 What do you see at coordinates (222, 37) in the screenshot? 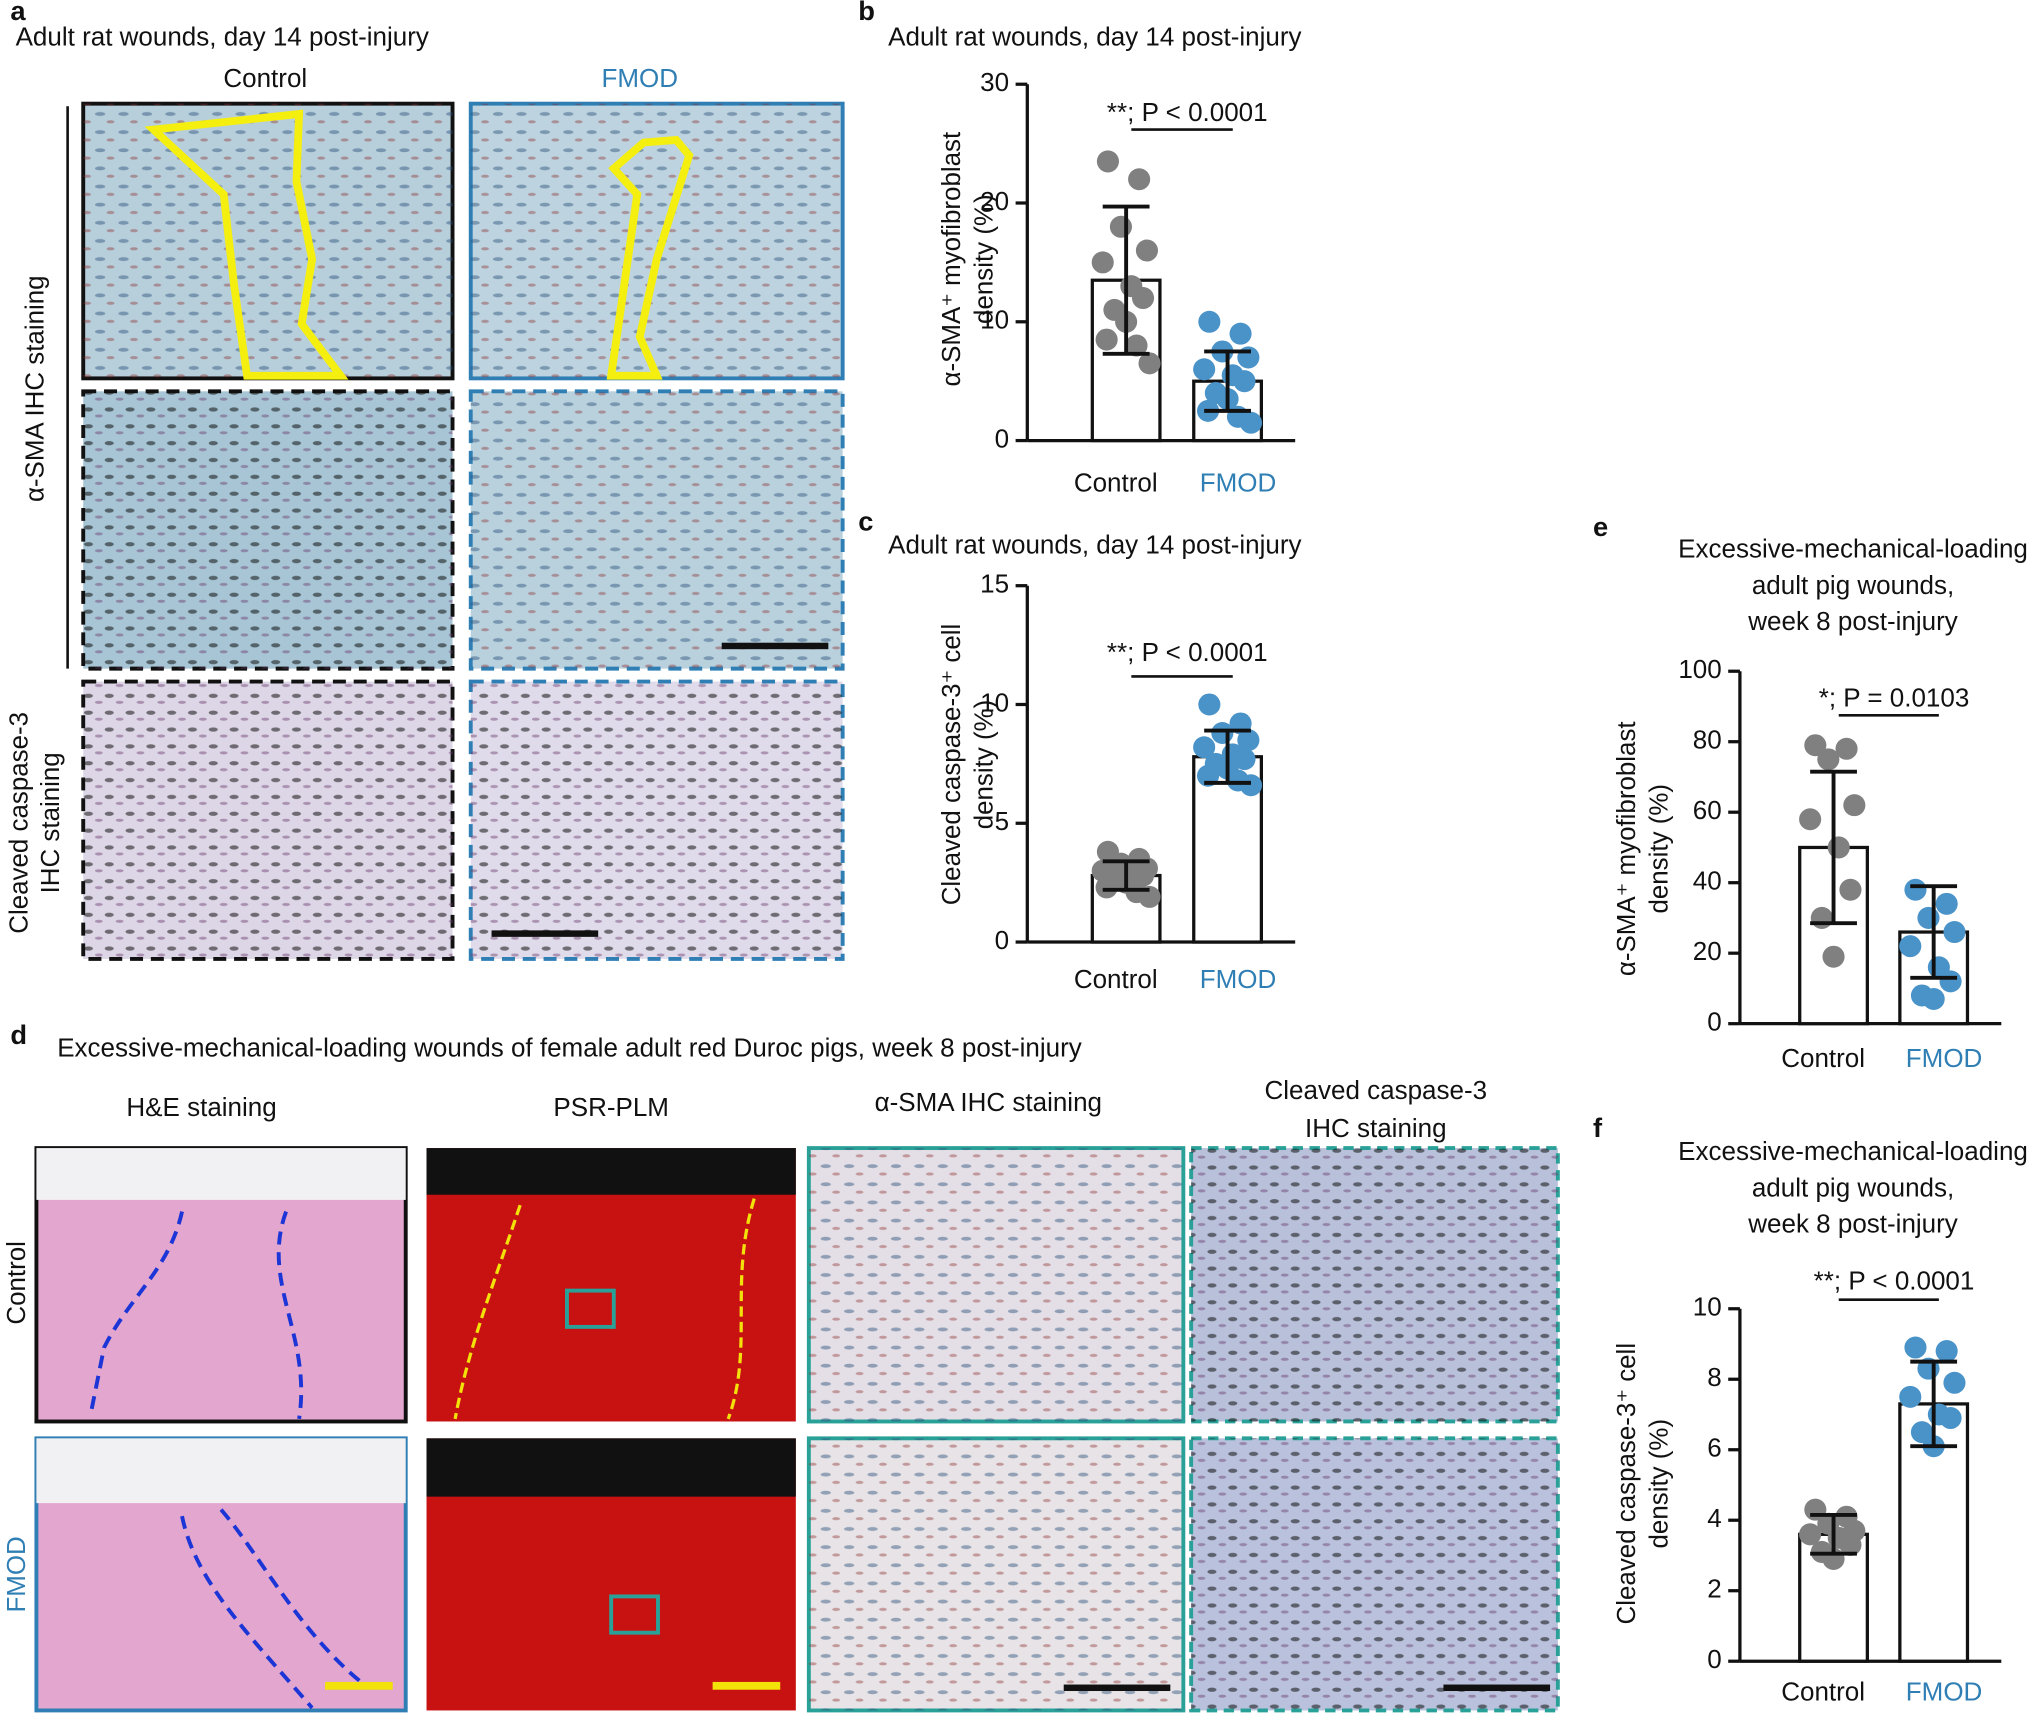
I see `panel-title: Adult rat wounds, day 14 post-injury` at bounding box center [222, 37].